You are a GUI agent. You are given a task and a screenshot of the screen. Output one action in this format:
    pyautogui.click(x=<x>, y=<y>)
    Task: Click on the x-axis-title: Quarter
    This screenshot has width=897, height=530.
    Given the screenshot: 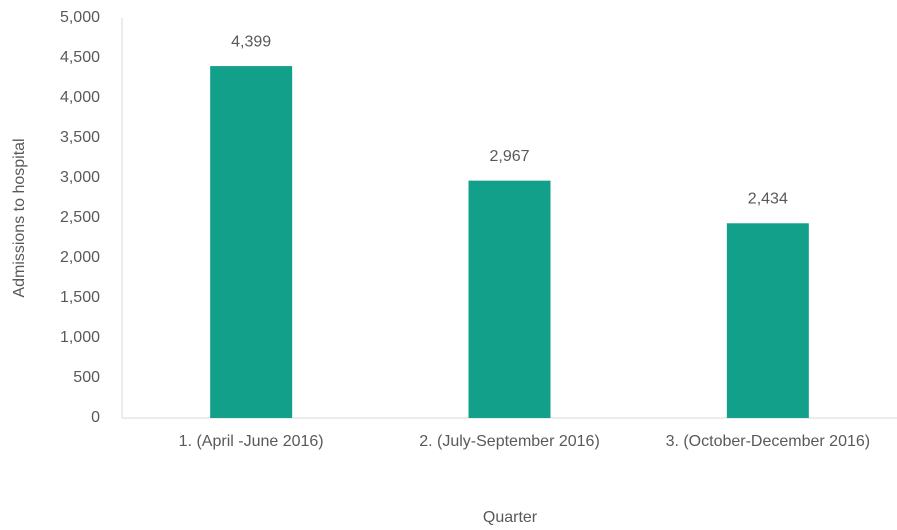 What is the action you would take?
    pyautogui.click(x=510, y=517)
    